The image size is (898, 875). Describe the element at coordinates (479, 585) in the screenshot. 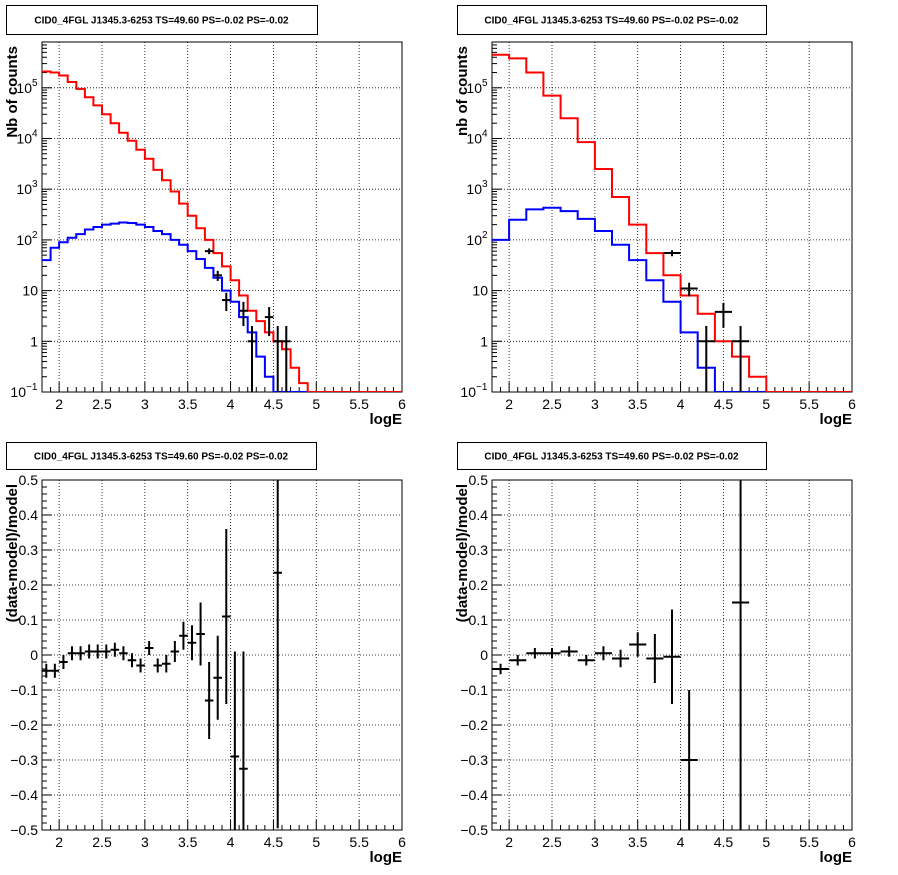

I see `y-tick-label: 0.2` at that location.